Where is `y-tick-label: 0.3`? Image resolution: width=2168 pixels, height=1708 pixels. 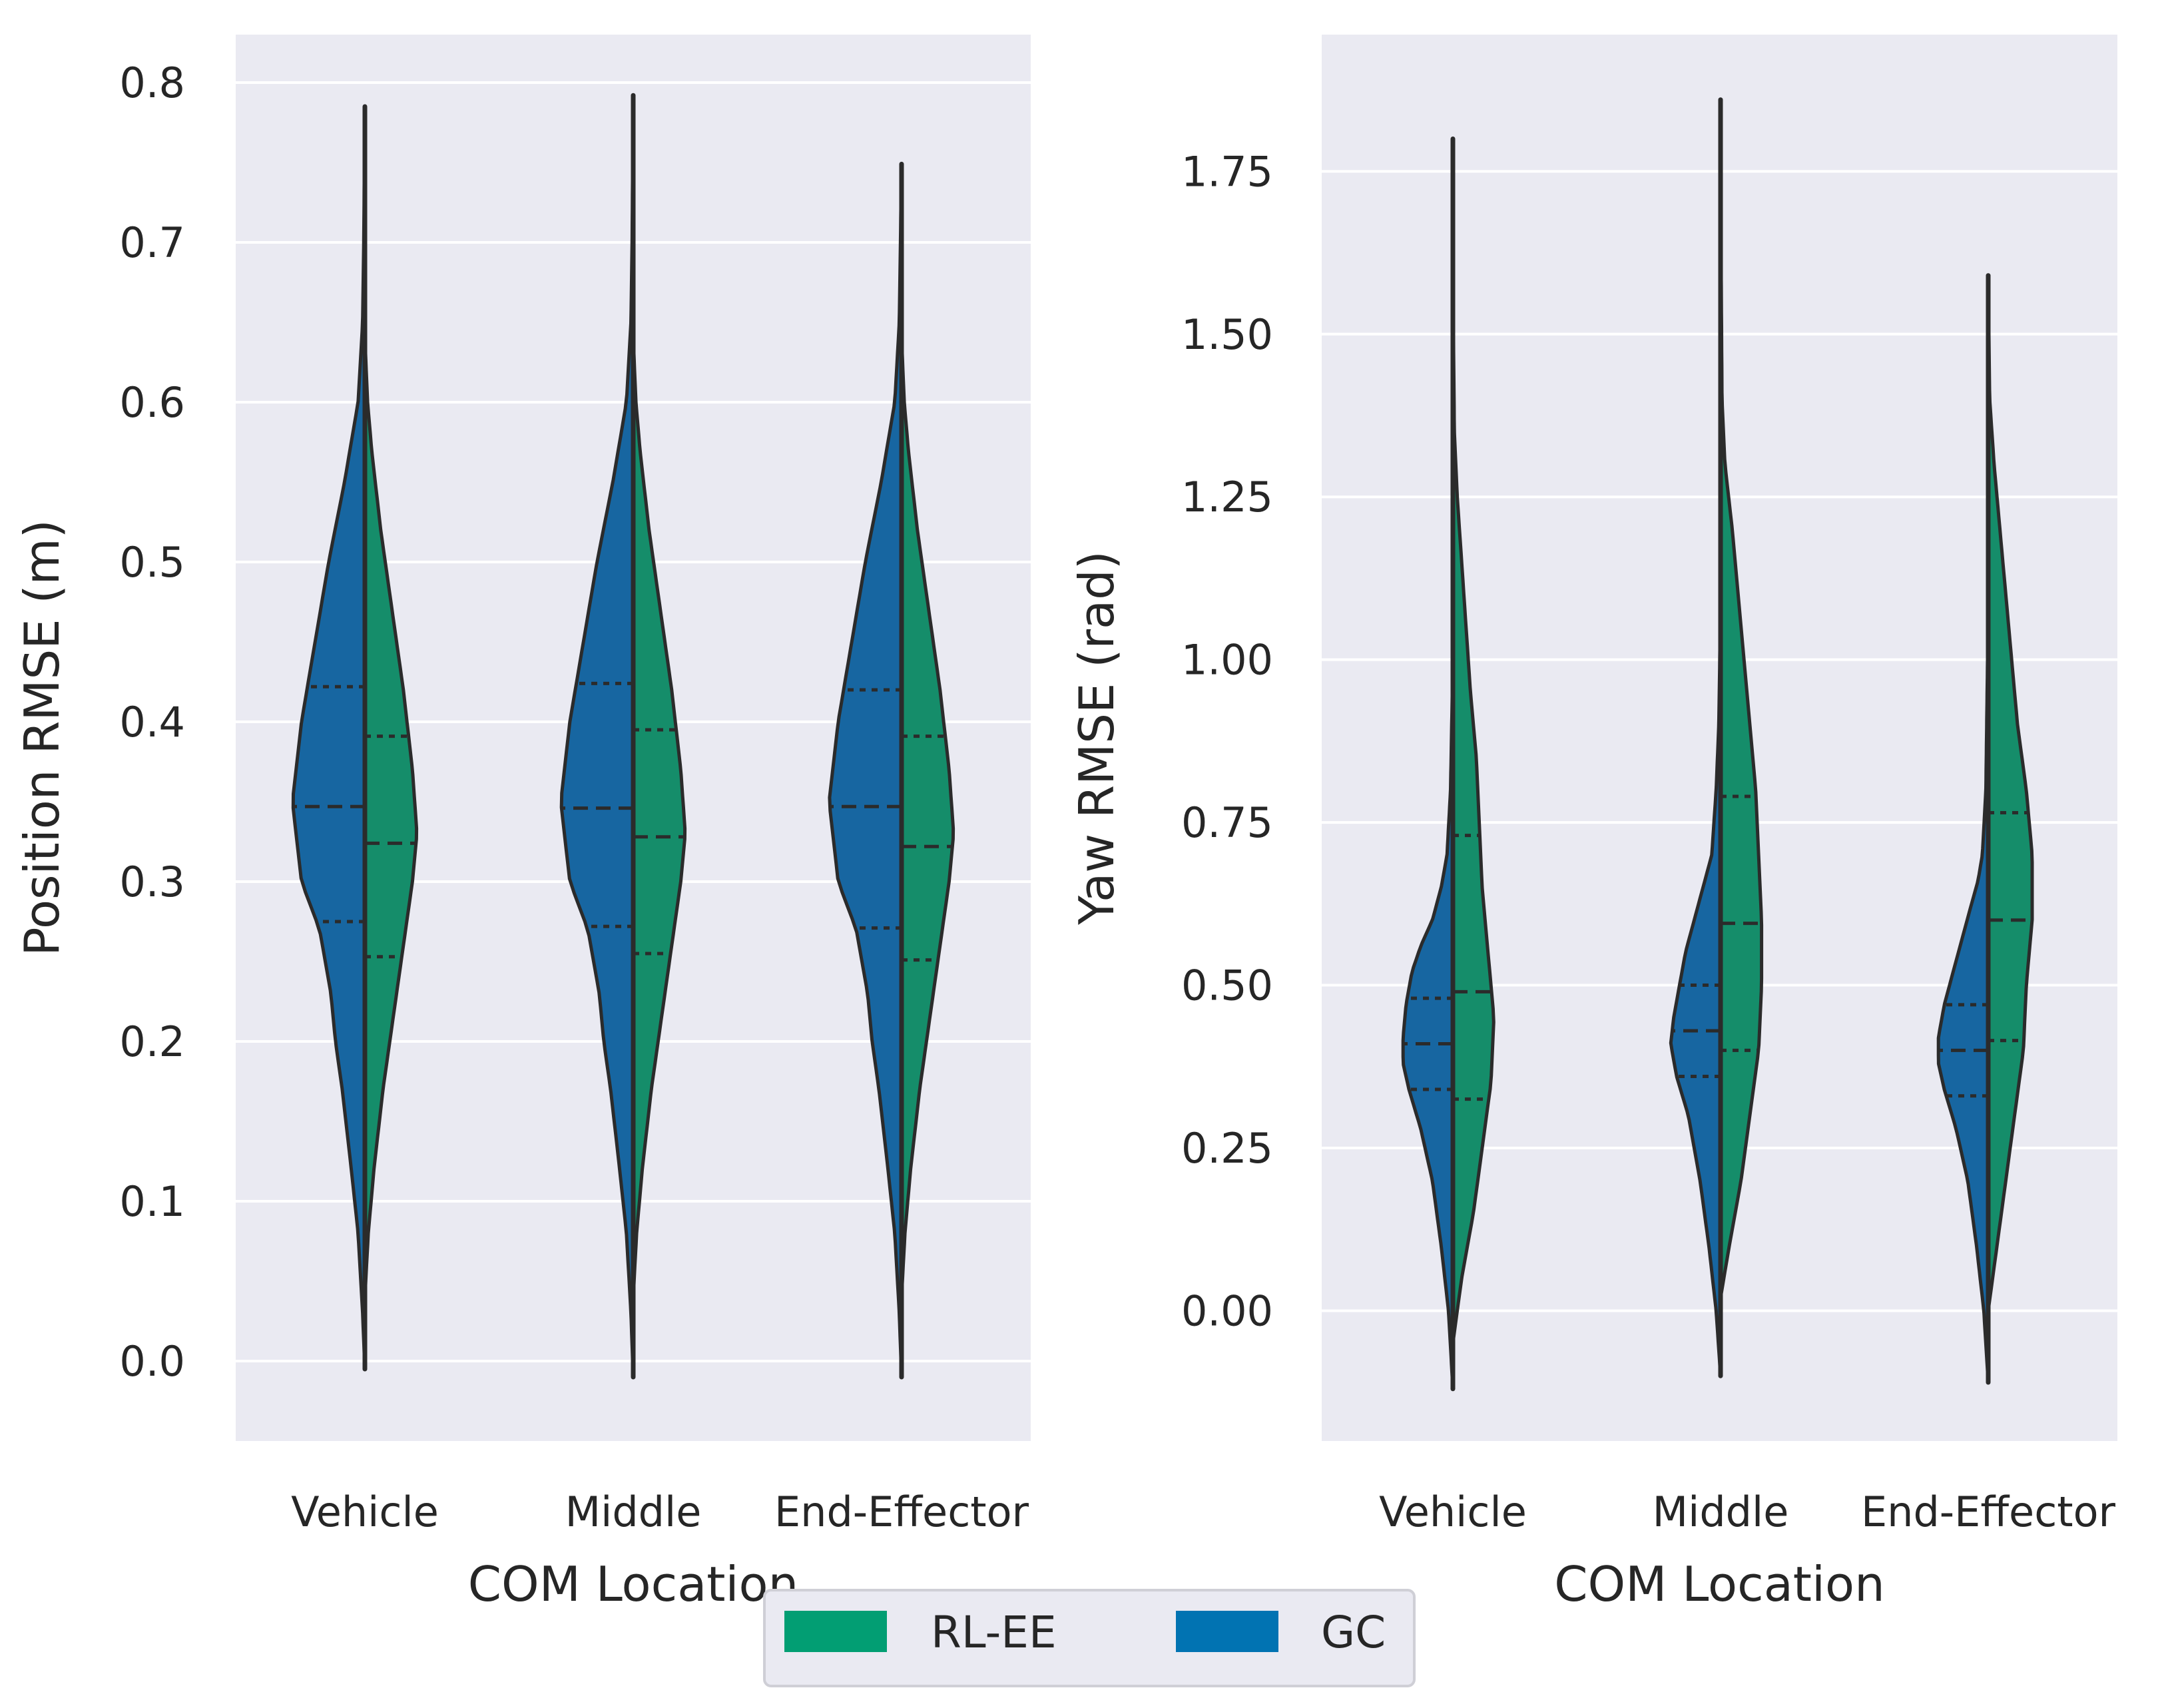
y-tick-label: 0.3 is located at coordinates (152, 882).